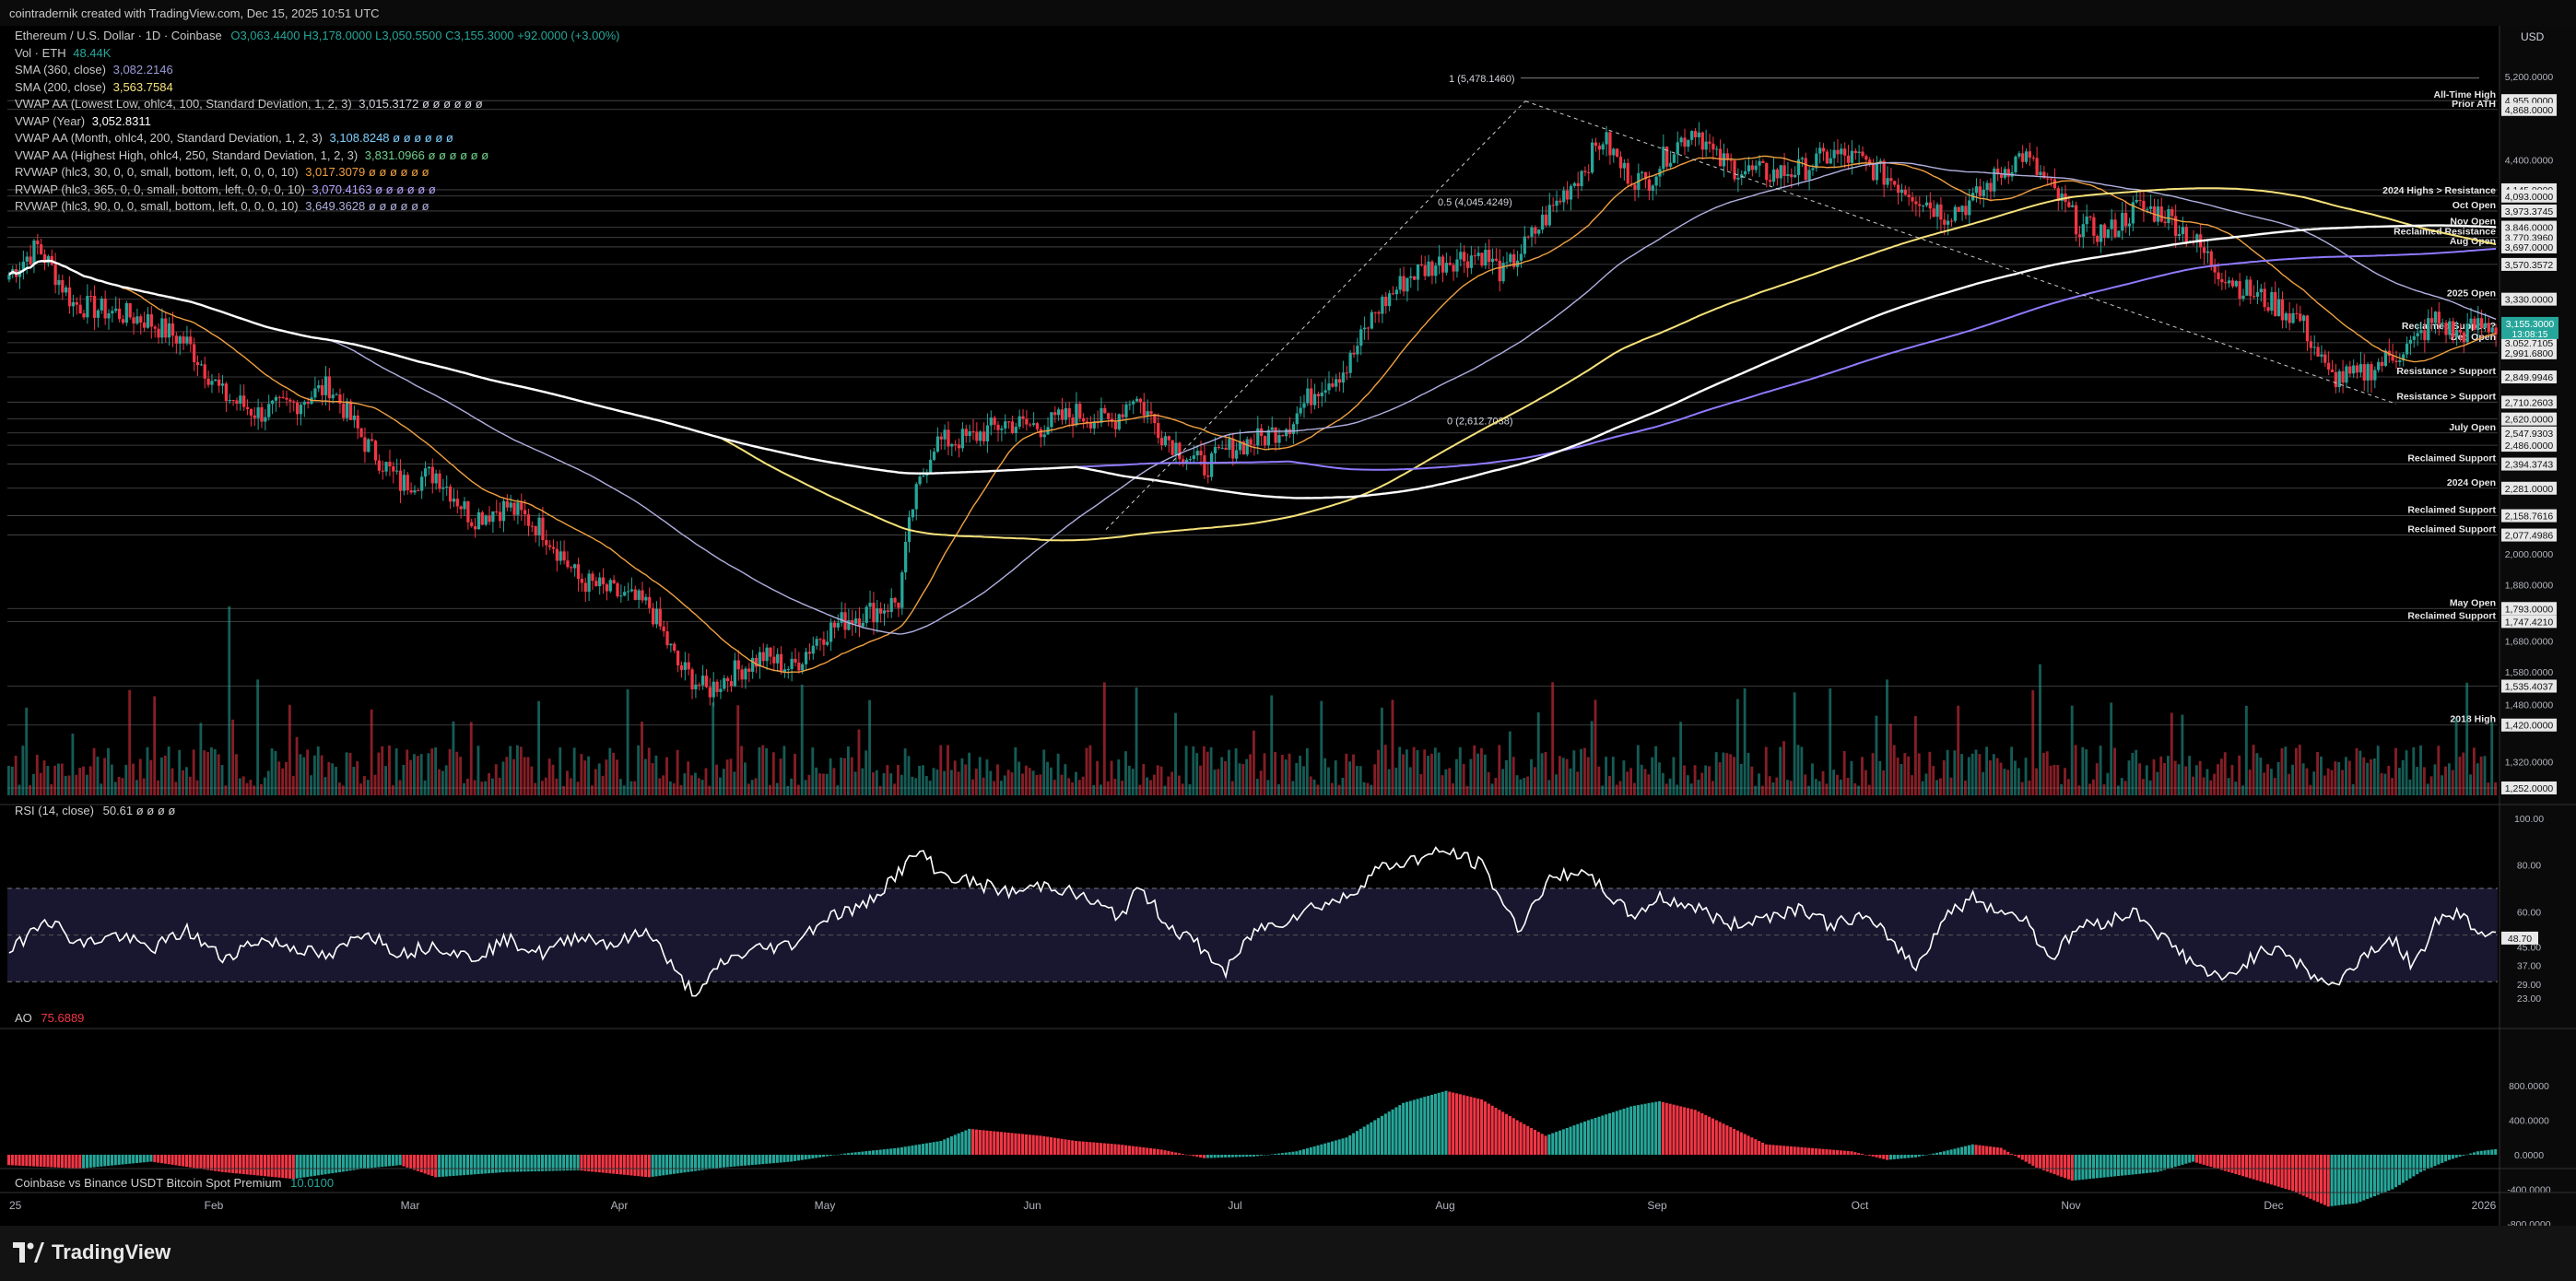  What do you see at coordinates (2529, 353) in the screenshot?
I see `level-price-text: 2,991.6800` at bounding box center [2529, 353].